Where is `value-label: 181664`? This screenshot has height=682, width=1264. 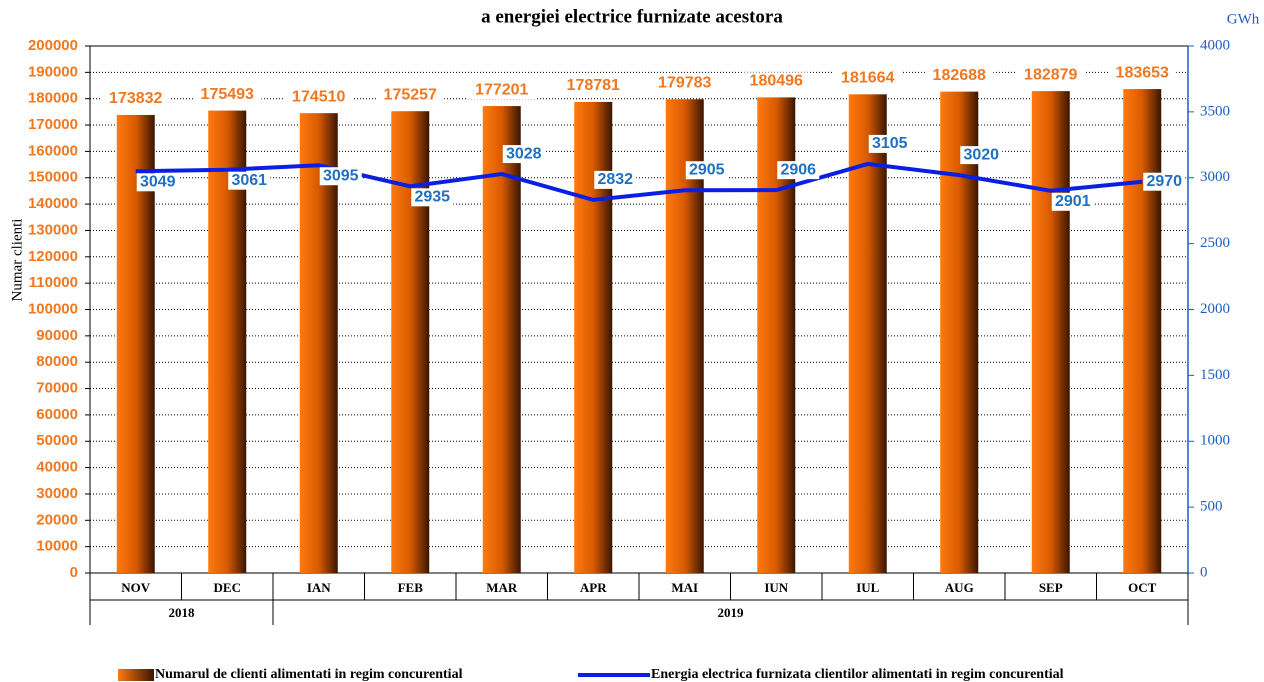 value-label: 181664 is located at coordinates (867, 78).